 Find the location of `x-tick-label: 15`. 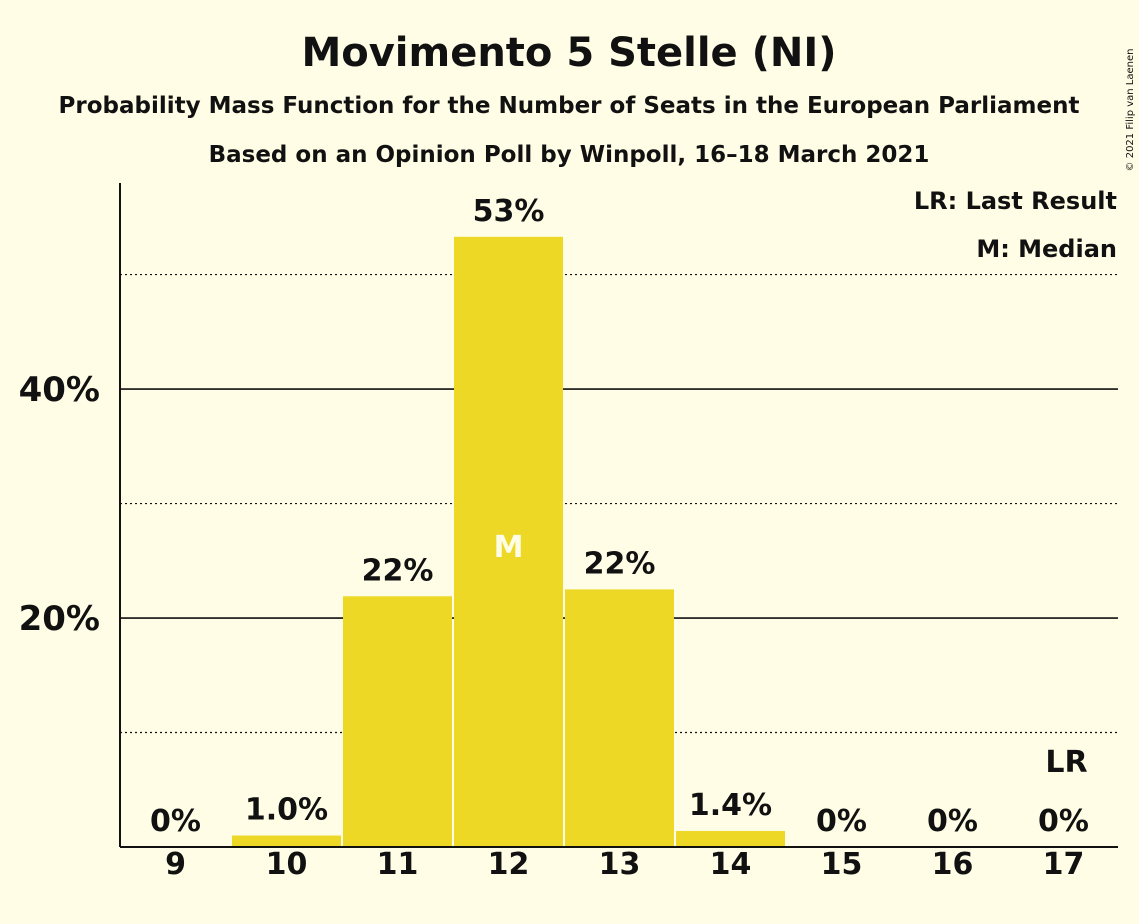

x-tick-label: 15 is located at coordinates (842, 864).